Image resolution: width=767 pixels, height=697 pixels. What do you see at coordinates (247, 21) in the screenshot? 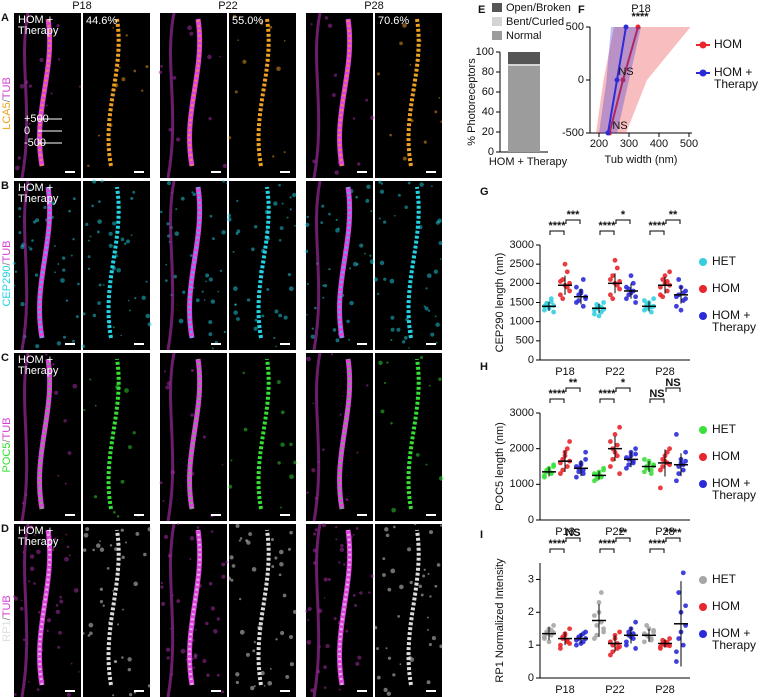
I see `percentage: 55.0%` at bounding box center [247, 21].